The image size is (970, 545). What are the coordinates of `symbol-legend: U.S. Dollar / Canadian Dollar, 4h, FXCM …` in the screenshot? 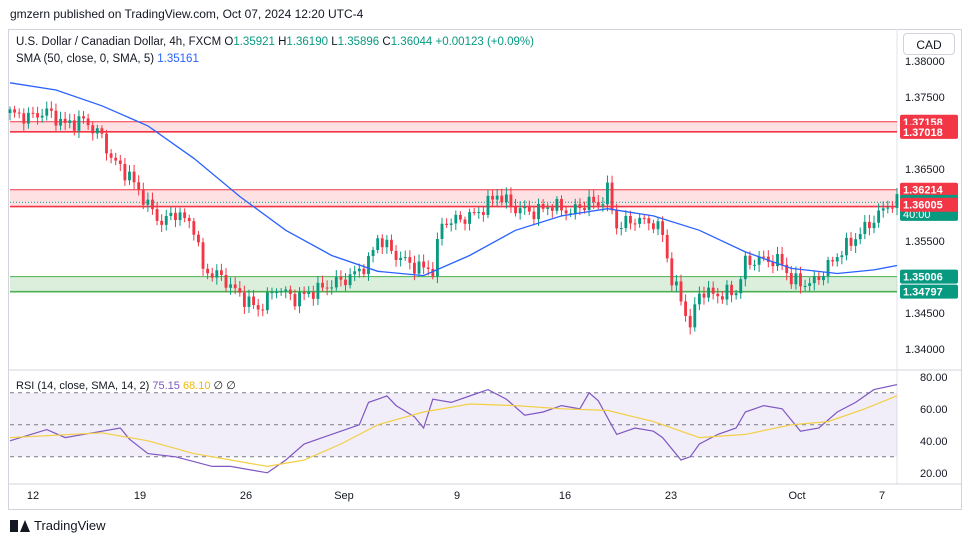 It's located at (275, 42).